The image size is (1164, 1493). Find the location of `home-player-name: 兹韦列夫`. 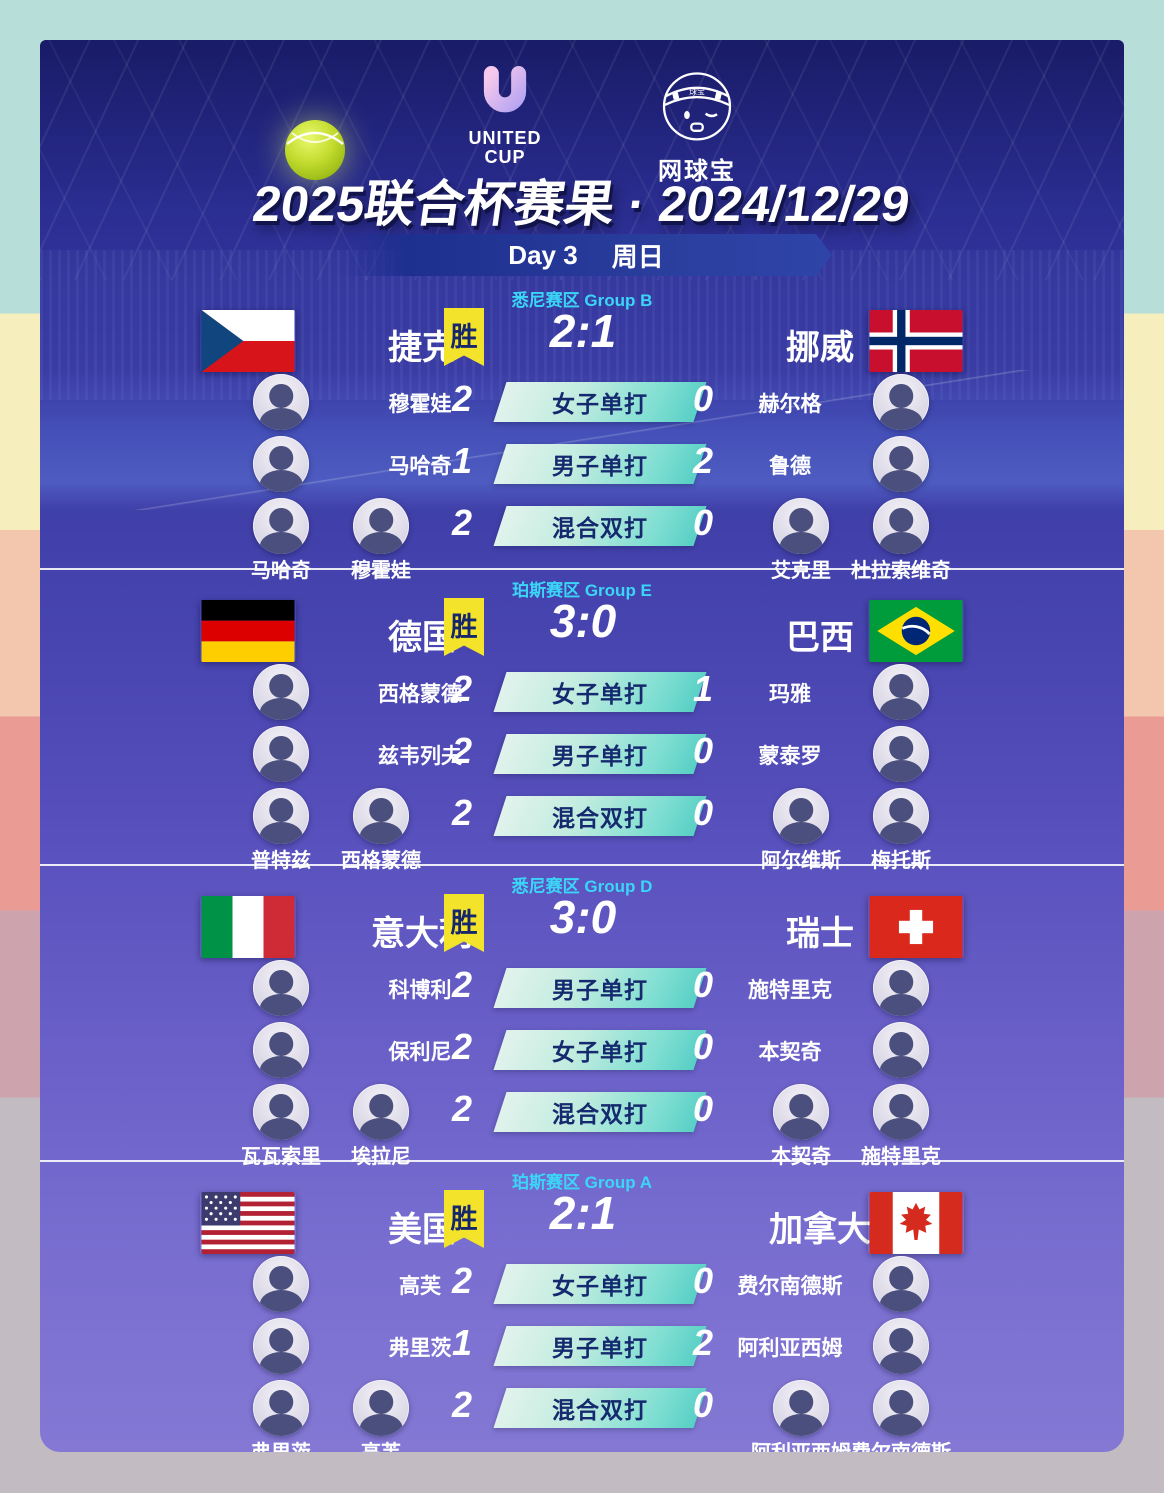

home-player-name: 兹韦列夫 is located at coordinates (420, 756).